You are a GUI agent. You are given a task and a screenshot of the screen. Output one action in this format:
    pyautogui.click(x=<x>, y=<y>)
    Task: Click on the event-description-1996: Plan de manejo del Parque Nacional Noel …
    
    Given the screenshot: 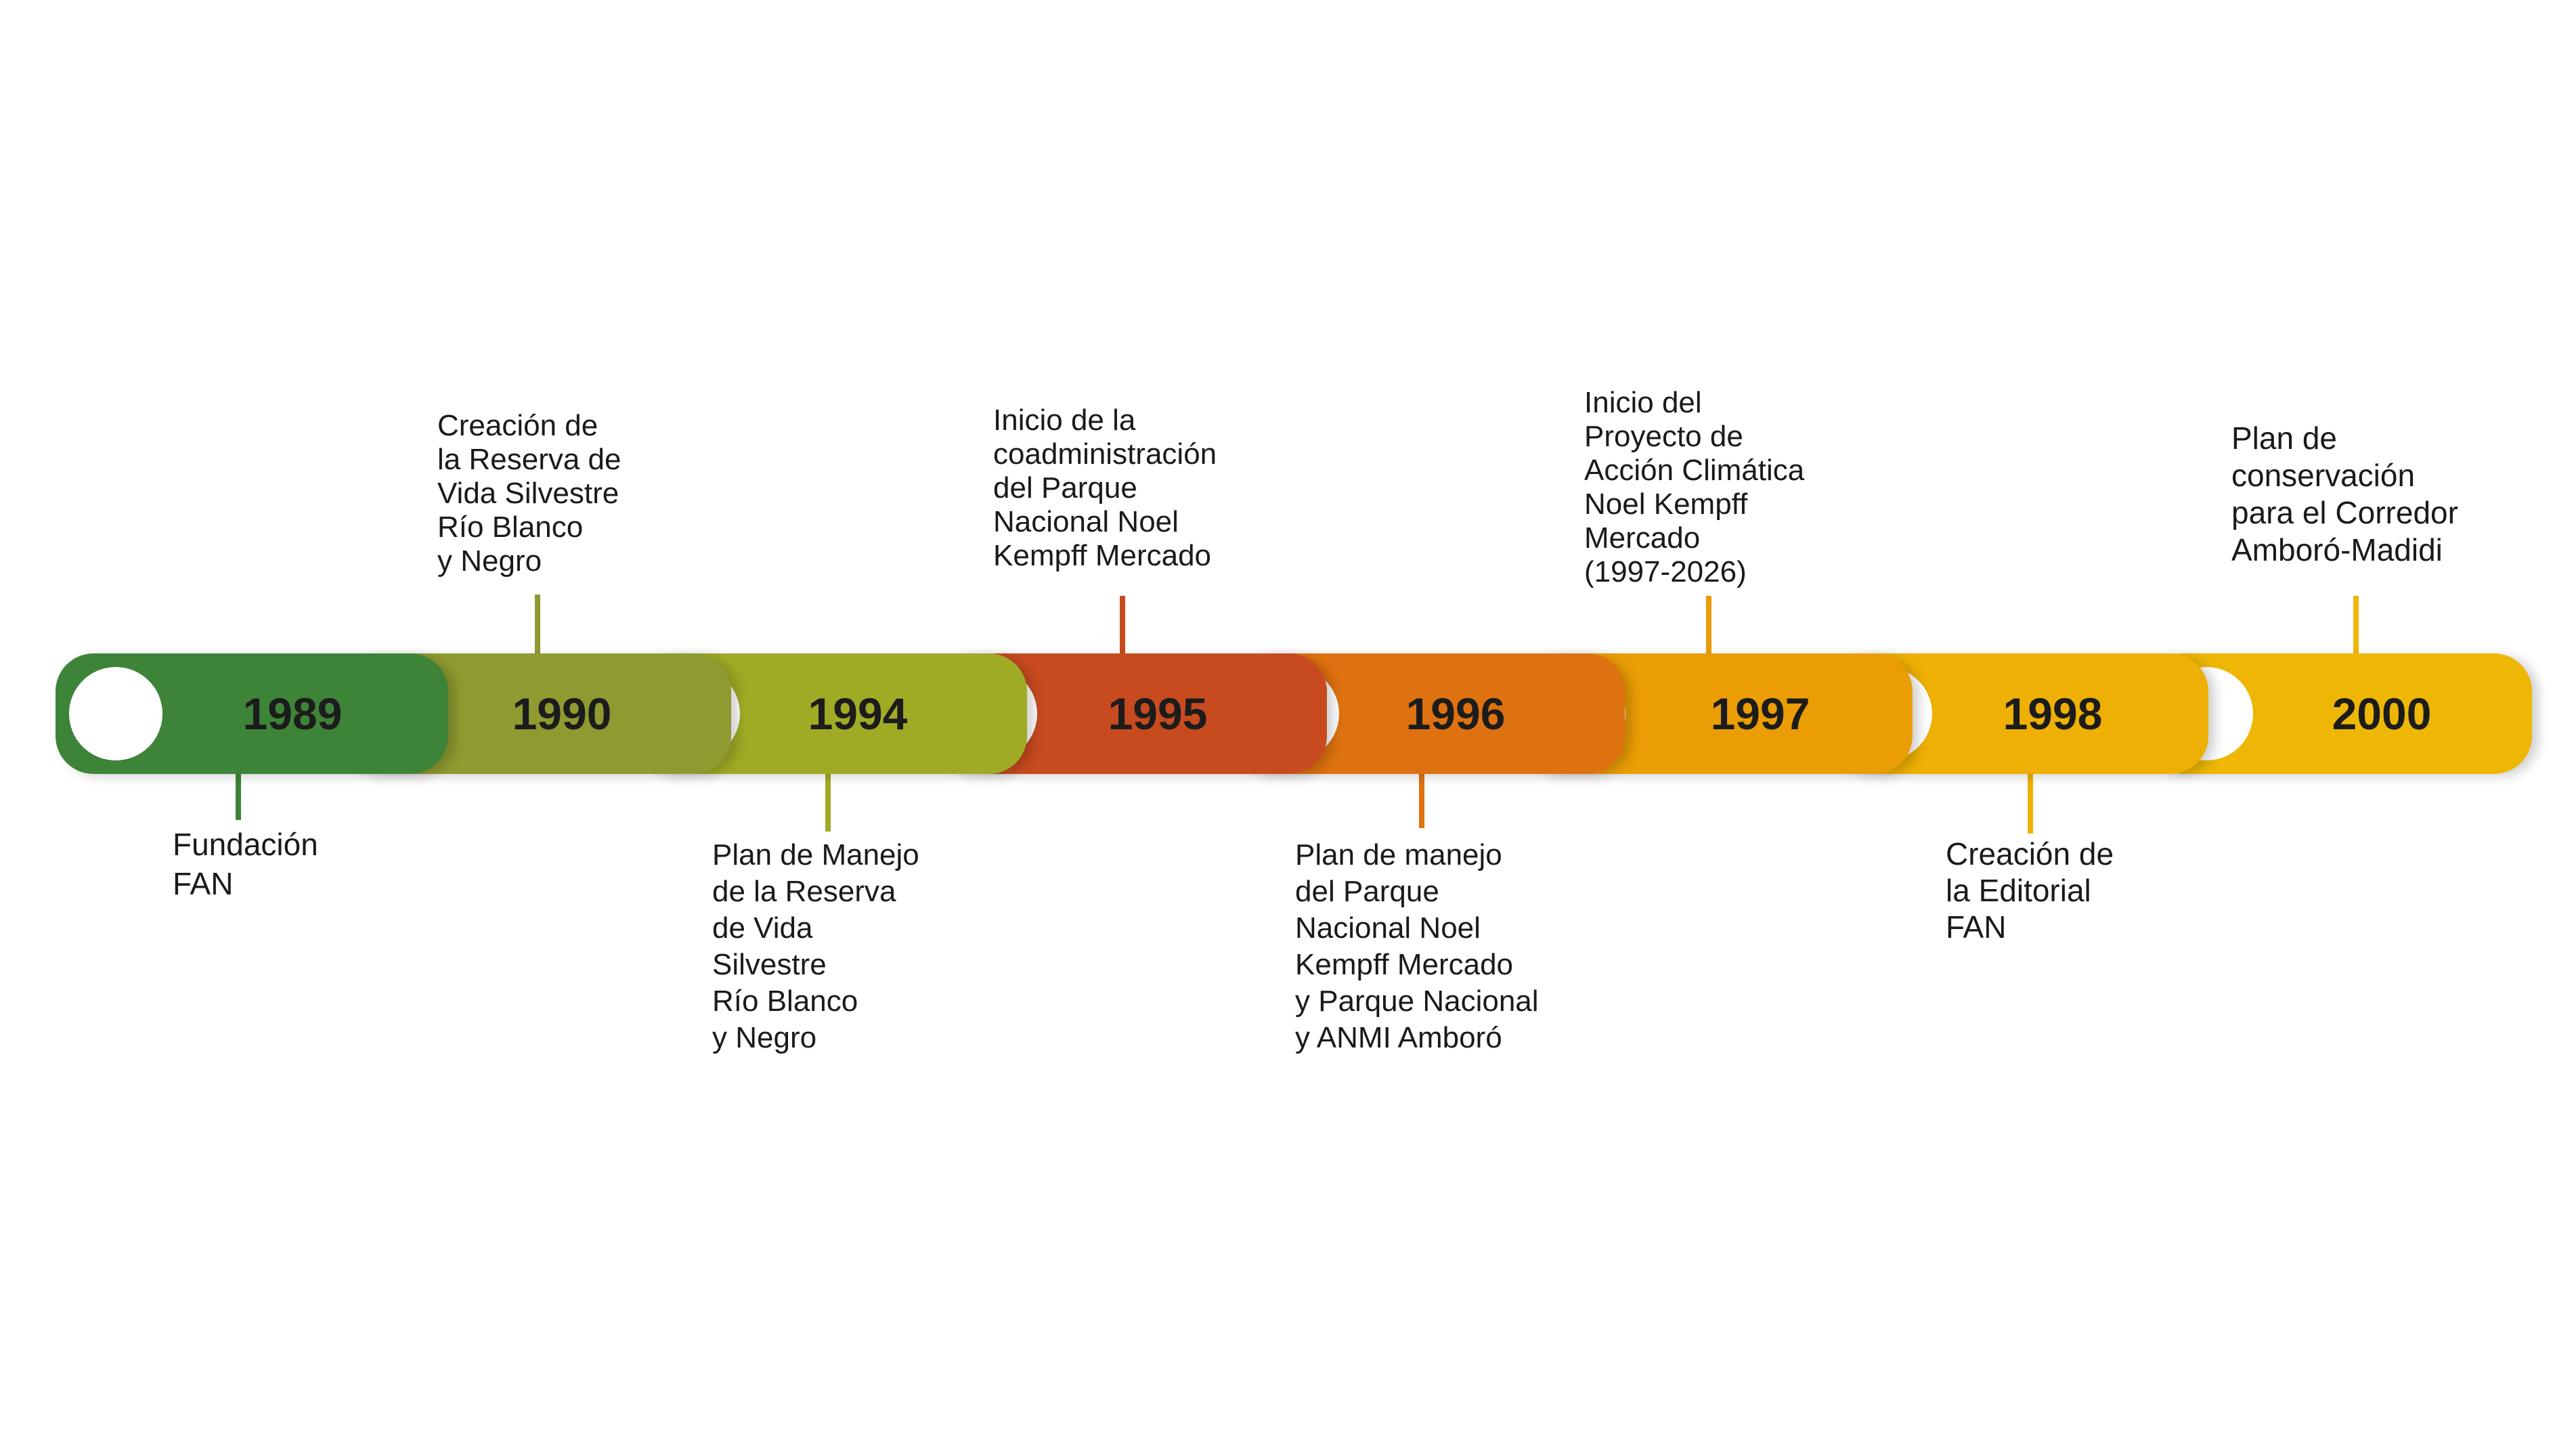 What is the action you would take?
    pyautogui.click(x=1417, y=946)
    